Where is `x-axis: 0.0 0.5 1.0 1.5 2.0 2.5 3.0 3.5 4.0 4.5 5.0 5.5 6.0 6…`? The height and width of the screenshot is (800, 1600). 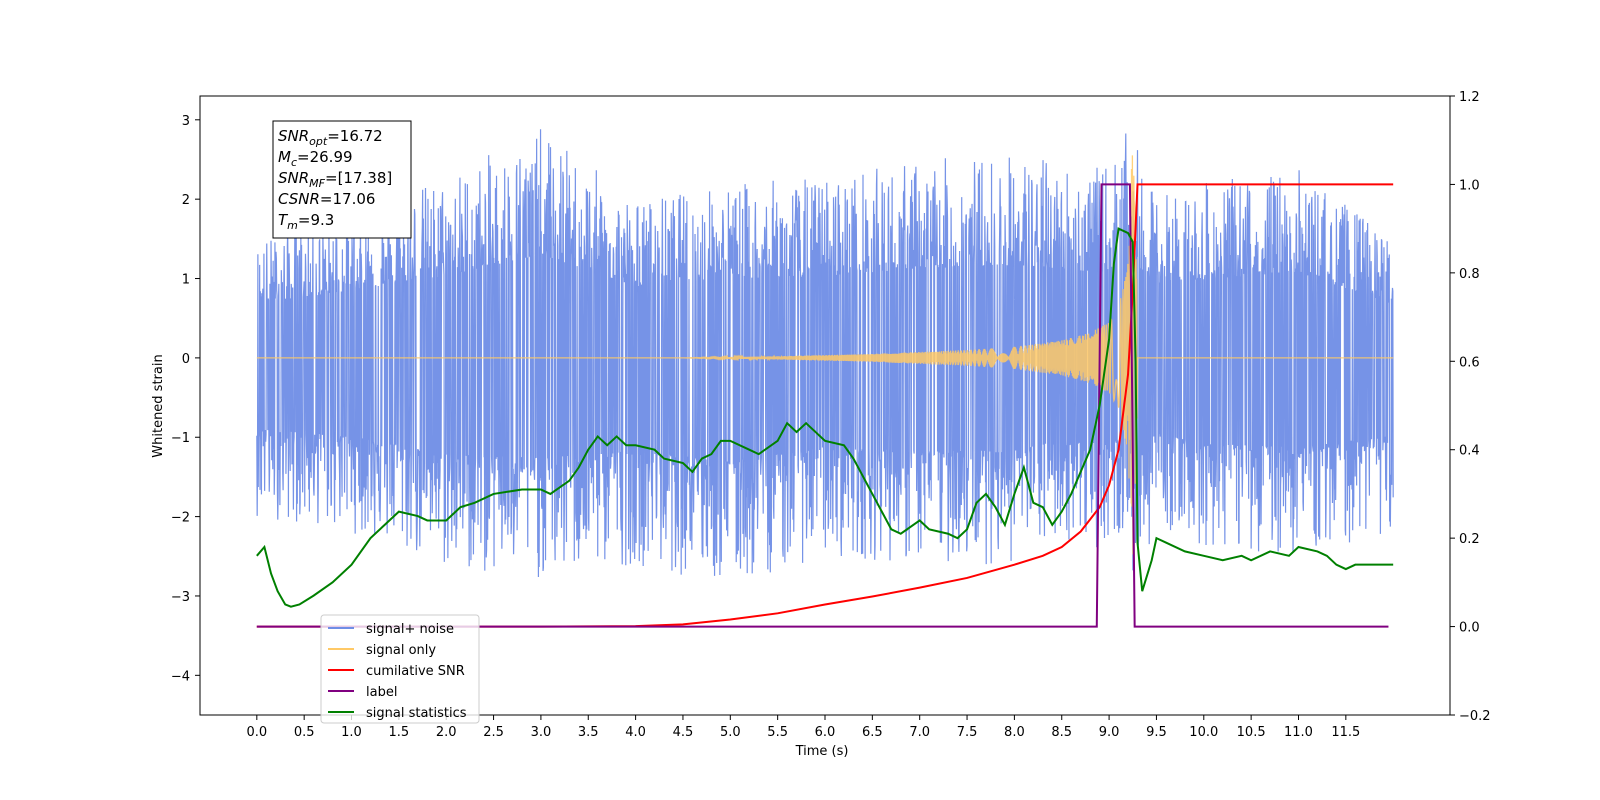
x-axis: 0.0 0.5 1.0 1.5 2.0 2.5 3.0 3.5 4.0 4.5 5.0 5.5 6.0 6… is located at coordinates (803, 727).